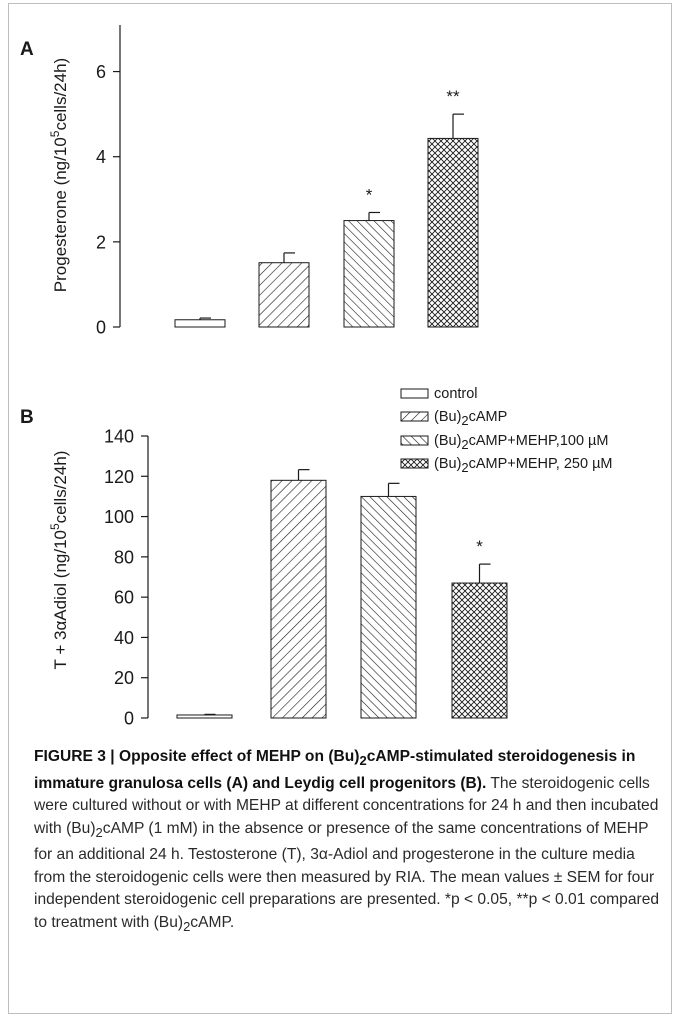  I want to click on y-tick-label: 40, so click(124, 638).